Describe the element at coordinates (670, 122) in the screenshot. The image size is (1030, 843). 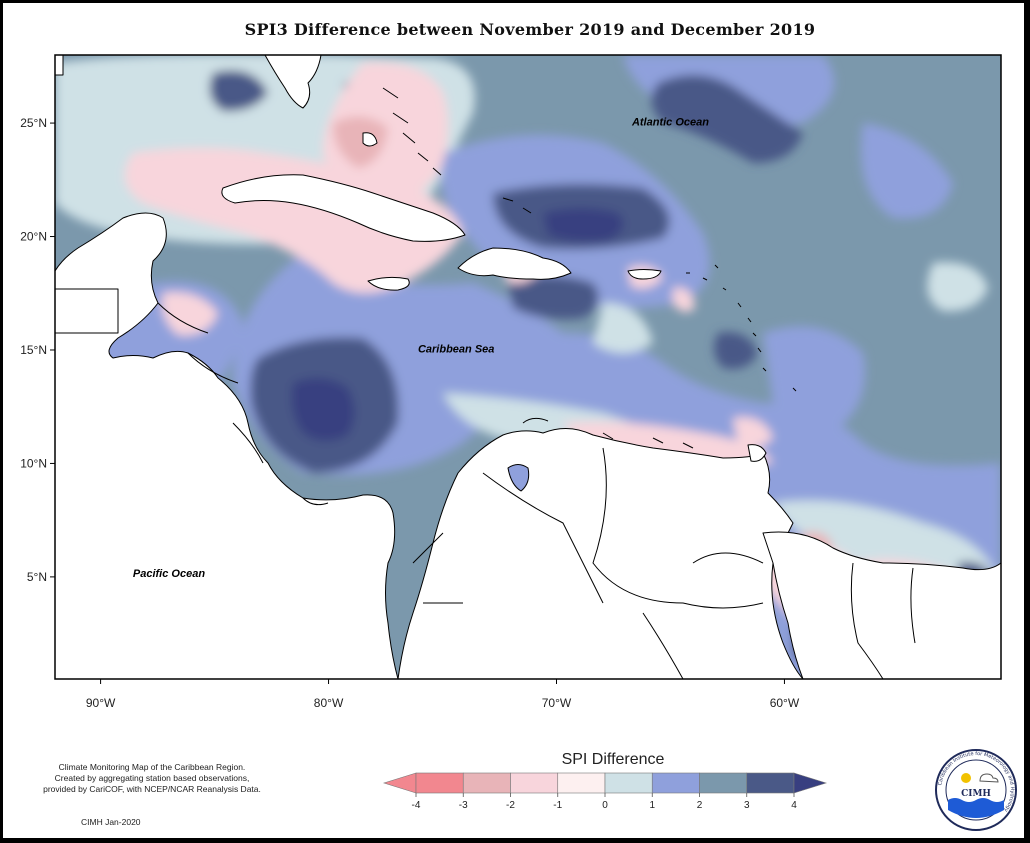
I see `region-label: Atlantic Ocean` at that location.